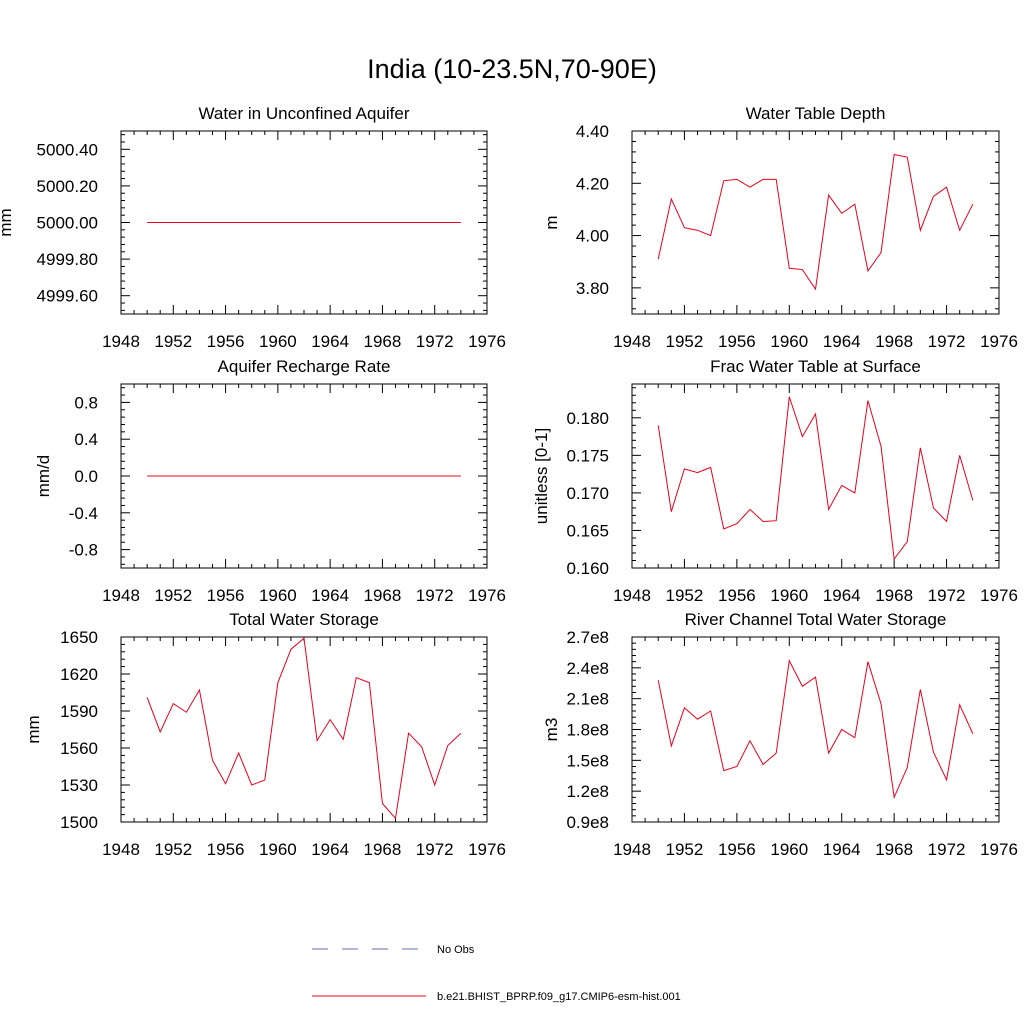 The image size is (1024, 1029). I want to click on y-tick-label: 0.180, so click(587, 418).